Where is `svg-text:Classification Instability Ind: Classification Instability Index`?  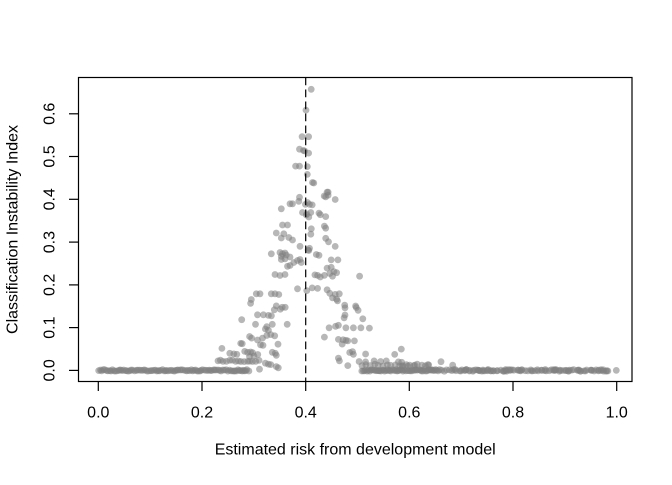 svg-text:Classification Instability Ind: Classification Instability Index is located at coordinates (13, 229).